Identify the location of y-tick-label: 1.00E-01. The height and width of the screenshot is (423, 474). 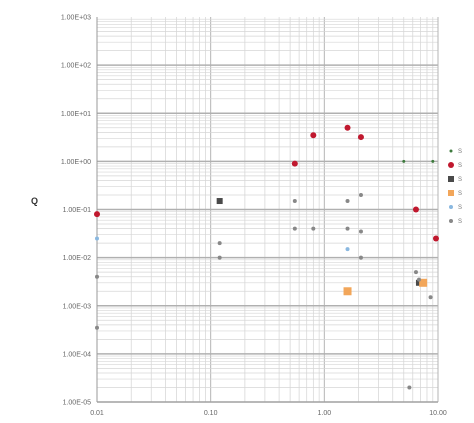
(77, 210).